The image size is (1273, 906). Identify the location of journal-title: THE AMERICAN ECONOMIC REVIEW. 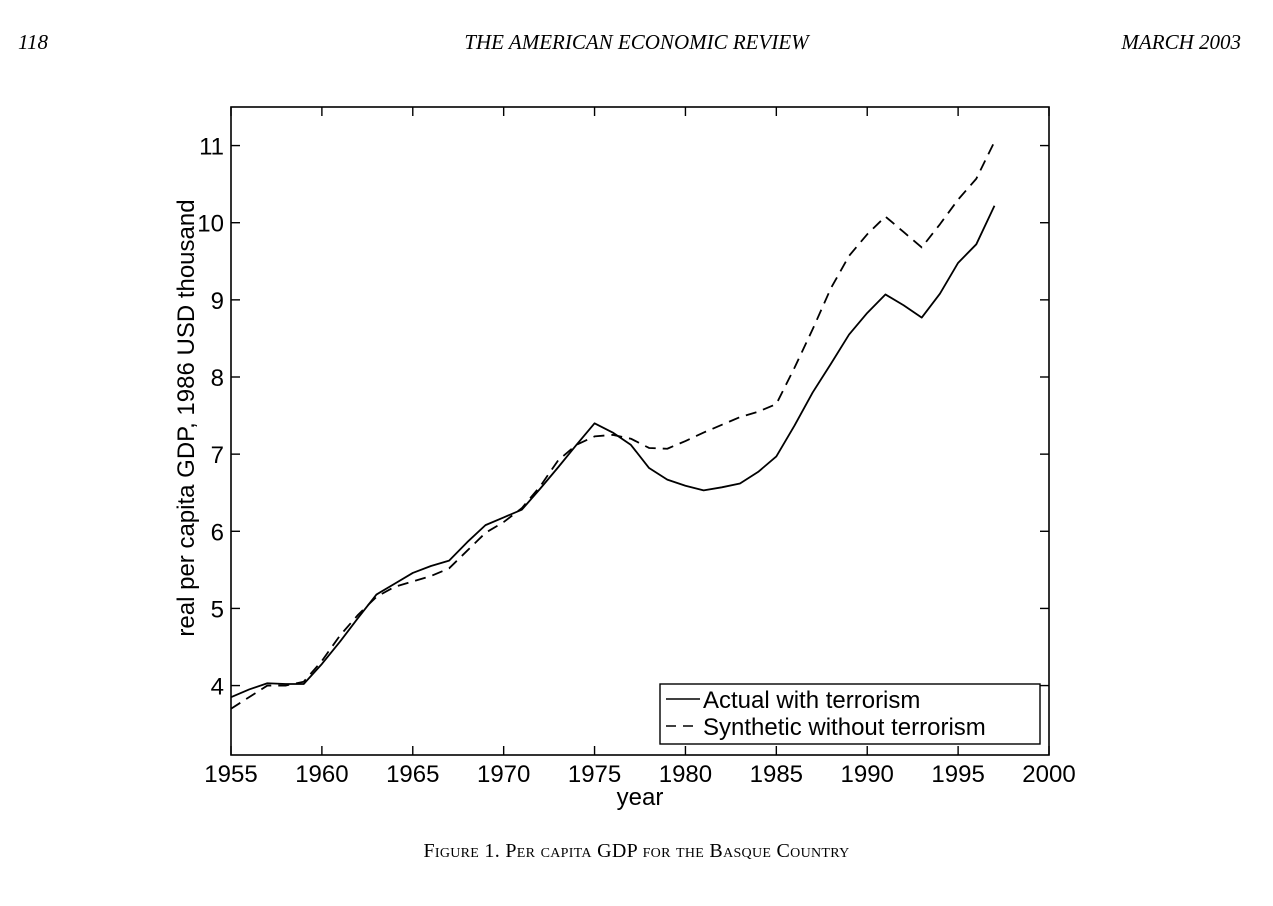
(636, 42).